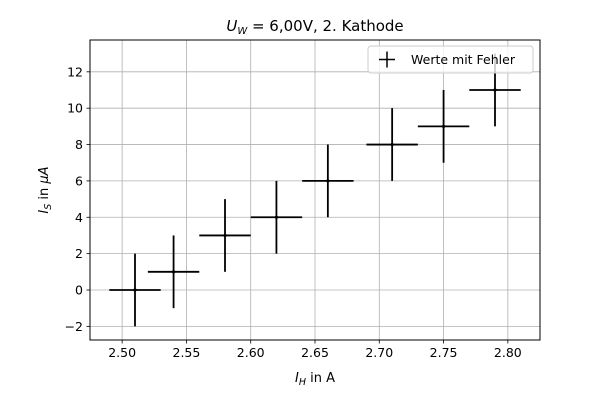  Describe the element at coordinates (314, 27) in the screenshot. I see `chart-title: UW = 6,00V, 2. Kathode` at that location.